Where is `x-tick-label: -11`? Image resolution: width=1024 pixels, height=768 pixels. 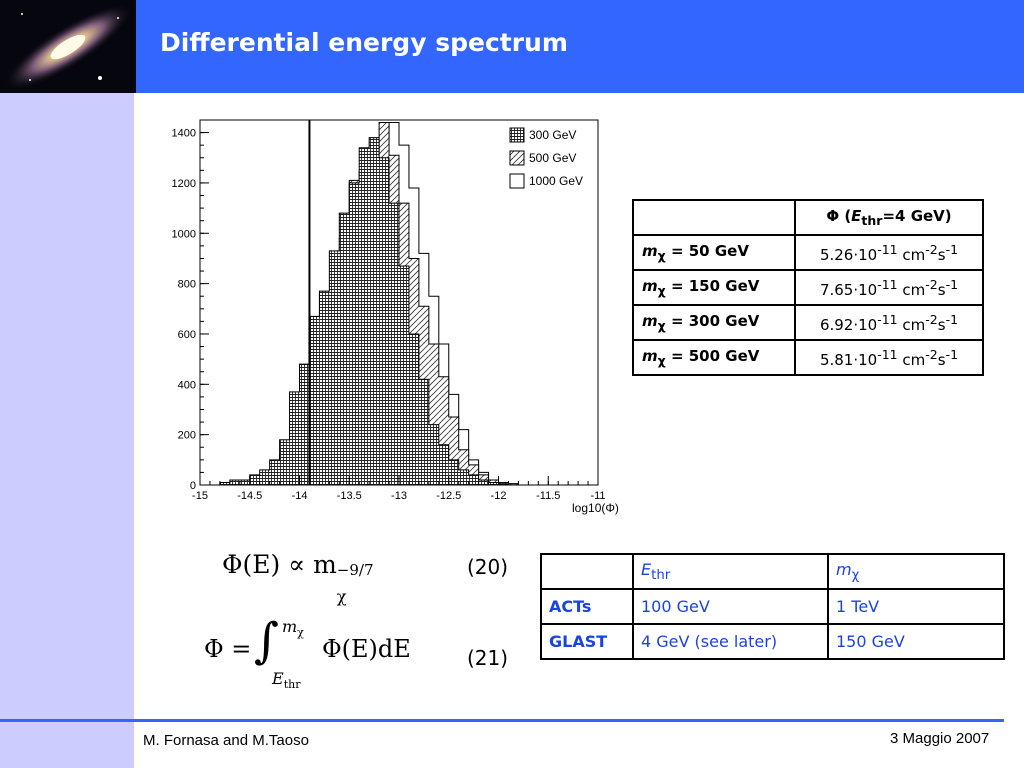
x-tick-label: -11 is located at coordinates (597, 496).